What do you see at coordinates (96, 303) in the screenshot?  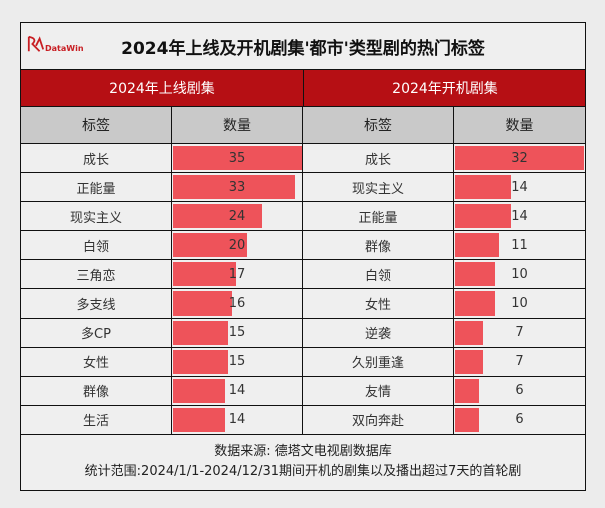 I see `tag-cell: 多支线` at bounding box center [96, 303].